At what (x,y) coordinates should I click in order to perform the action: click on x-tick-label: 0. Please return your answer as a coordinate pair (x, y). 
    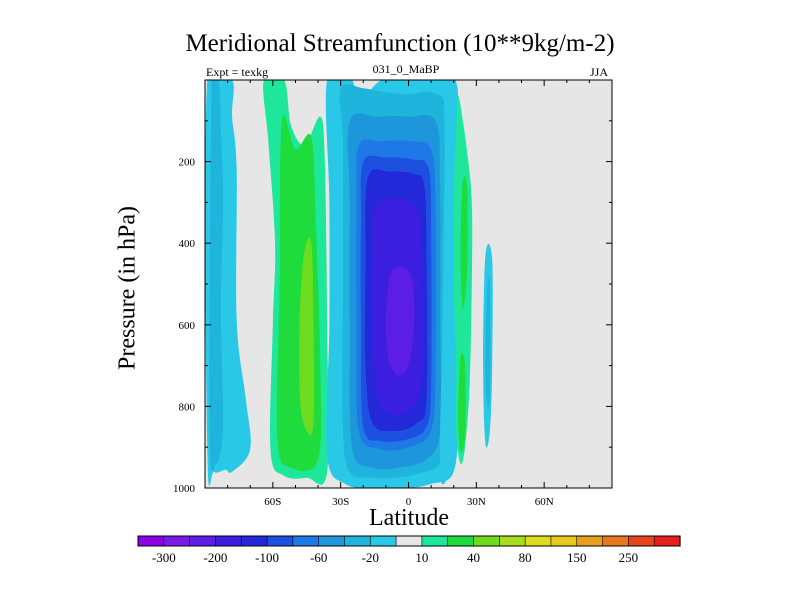
    Looking at the image, I should click on (409, 502).